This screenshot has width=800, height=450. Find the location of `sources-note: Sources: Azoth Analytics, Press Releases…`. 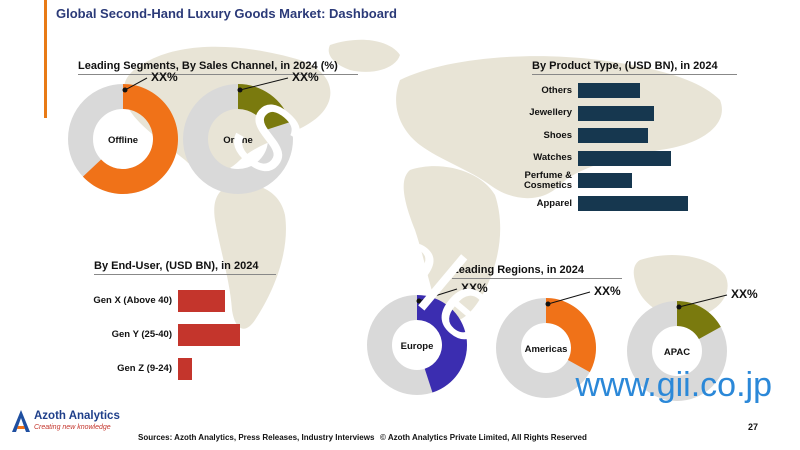

sources-note: Sources: Azoth Analytics, Press Releases… is located at coordinates (256, 437).